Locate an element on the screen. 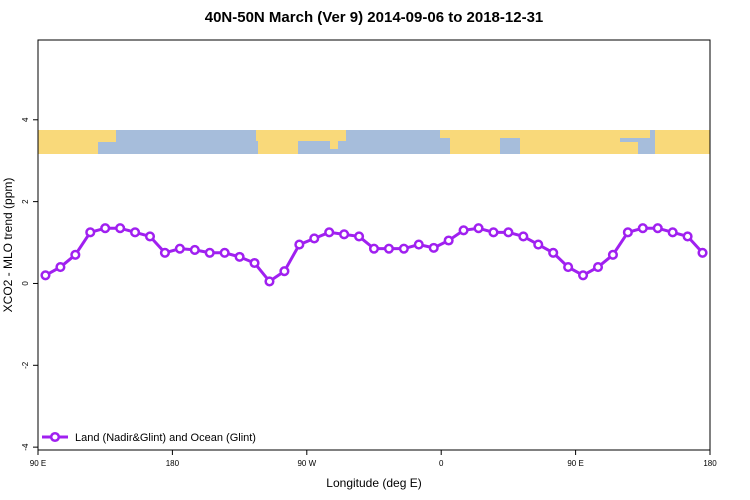 Image resolution: width=750 pixels, height=500 pixels. y-tick-label: 2 is located at coordinates (25, 201).